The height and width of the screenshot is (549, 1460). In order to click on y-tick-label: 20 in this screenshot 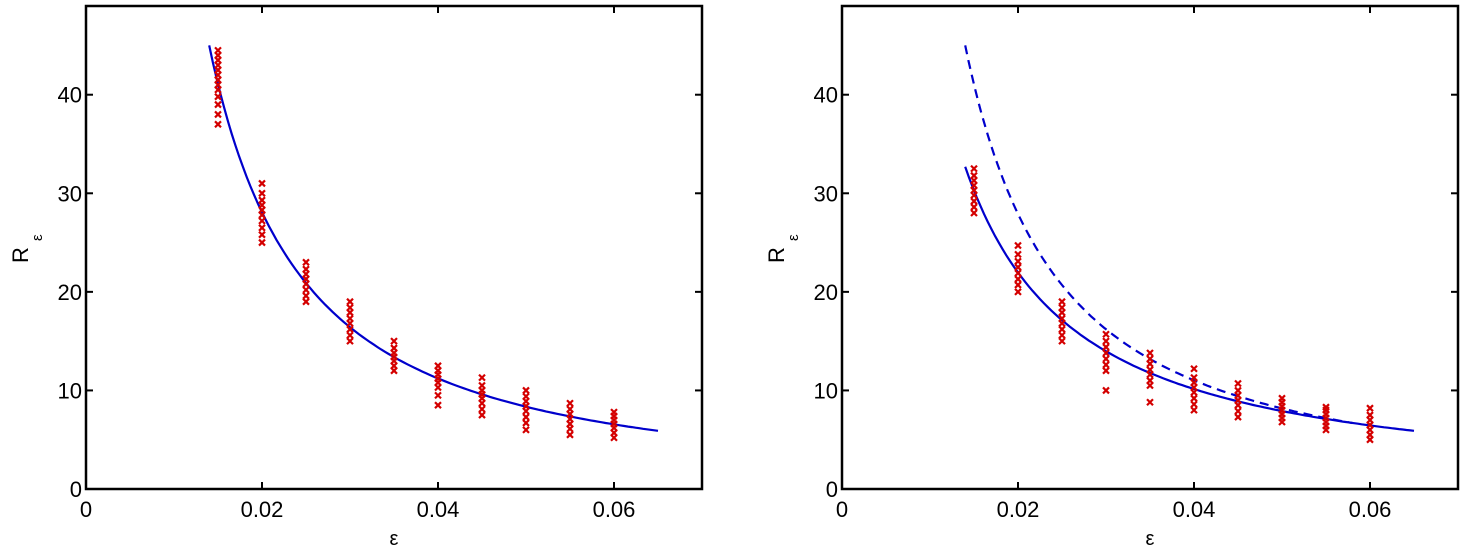, I will do `click(70, 292)`.